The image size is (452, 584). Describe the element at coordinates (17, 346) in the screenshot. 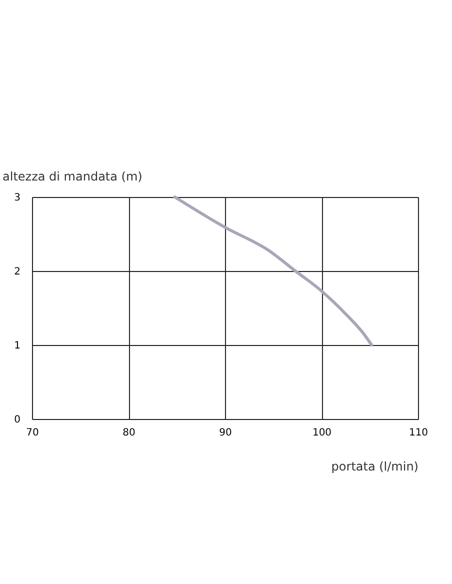

I see `y-tick-label: 1` at that location.